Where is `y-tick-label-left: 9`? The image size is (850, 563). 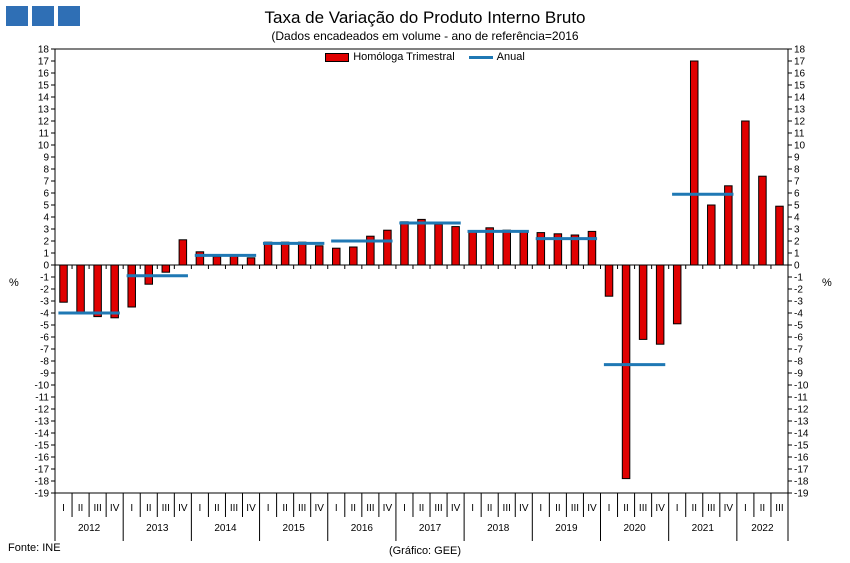 y-tick-label-left: 9 is located at coordinates (46, 158).